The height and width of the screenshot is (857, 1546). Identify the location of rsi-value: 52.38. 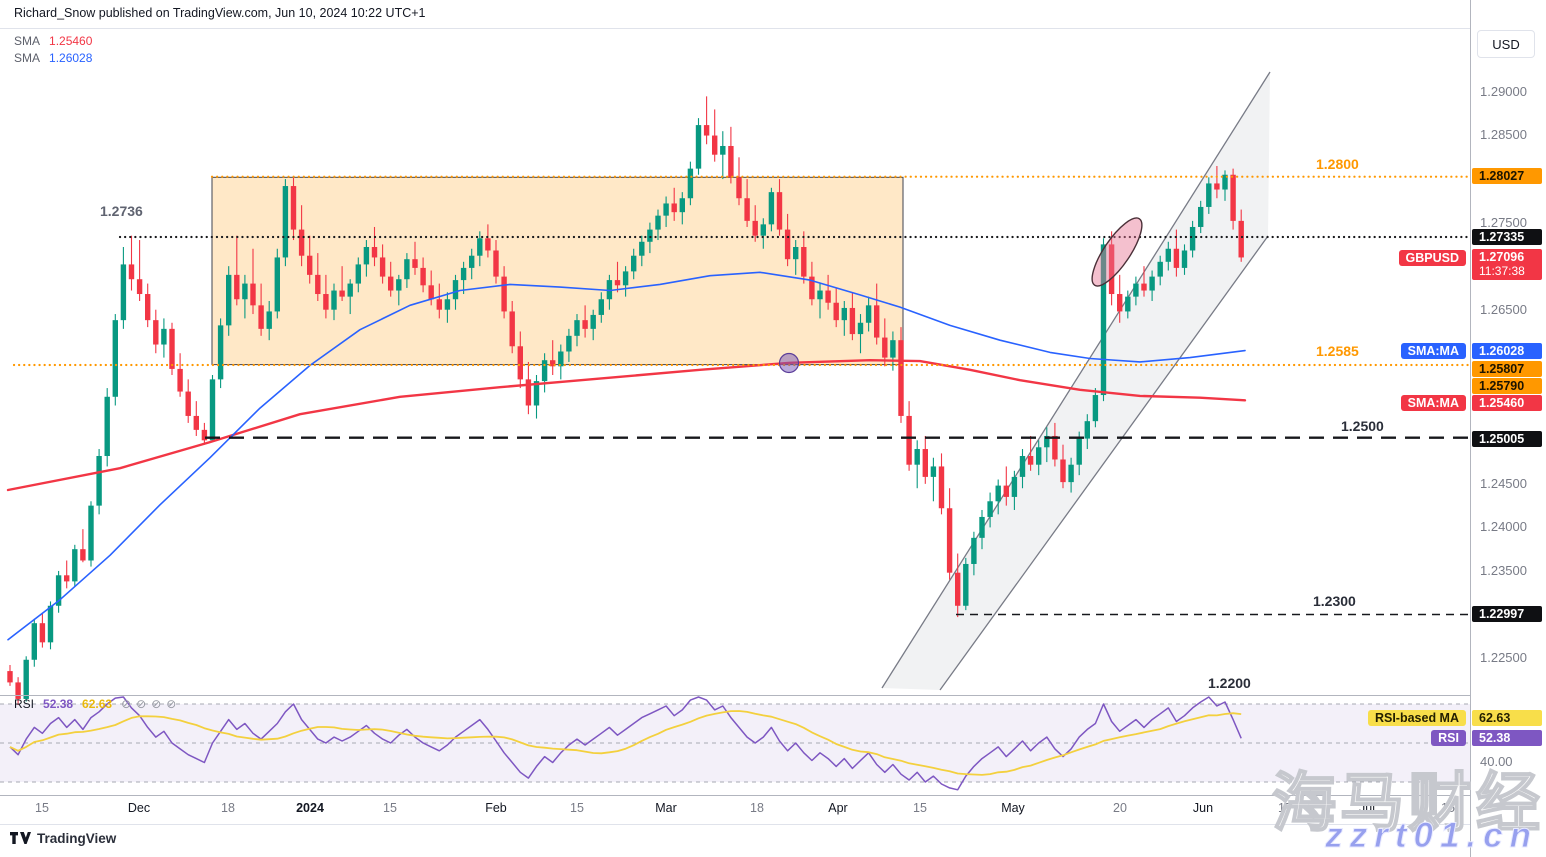
(58, 704).